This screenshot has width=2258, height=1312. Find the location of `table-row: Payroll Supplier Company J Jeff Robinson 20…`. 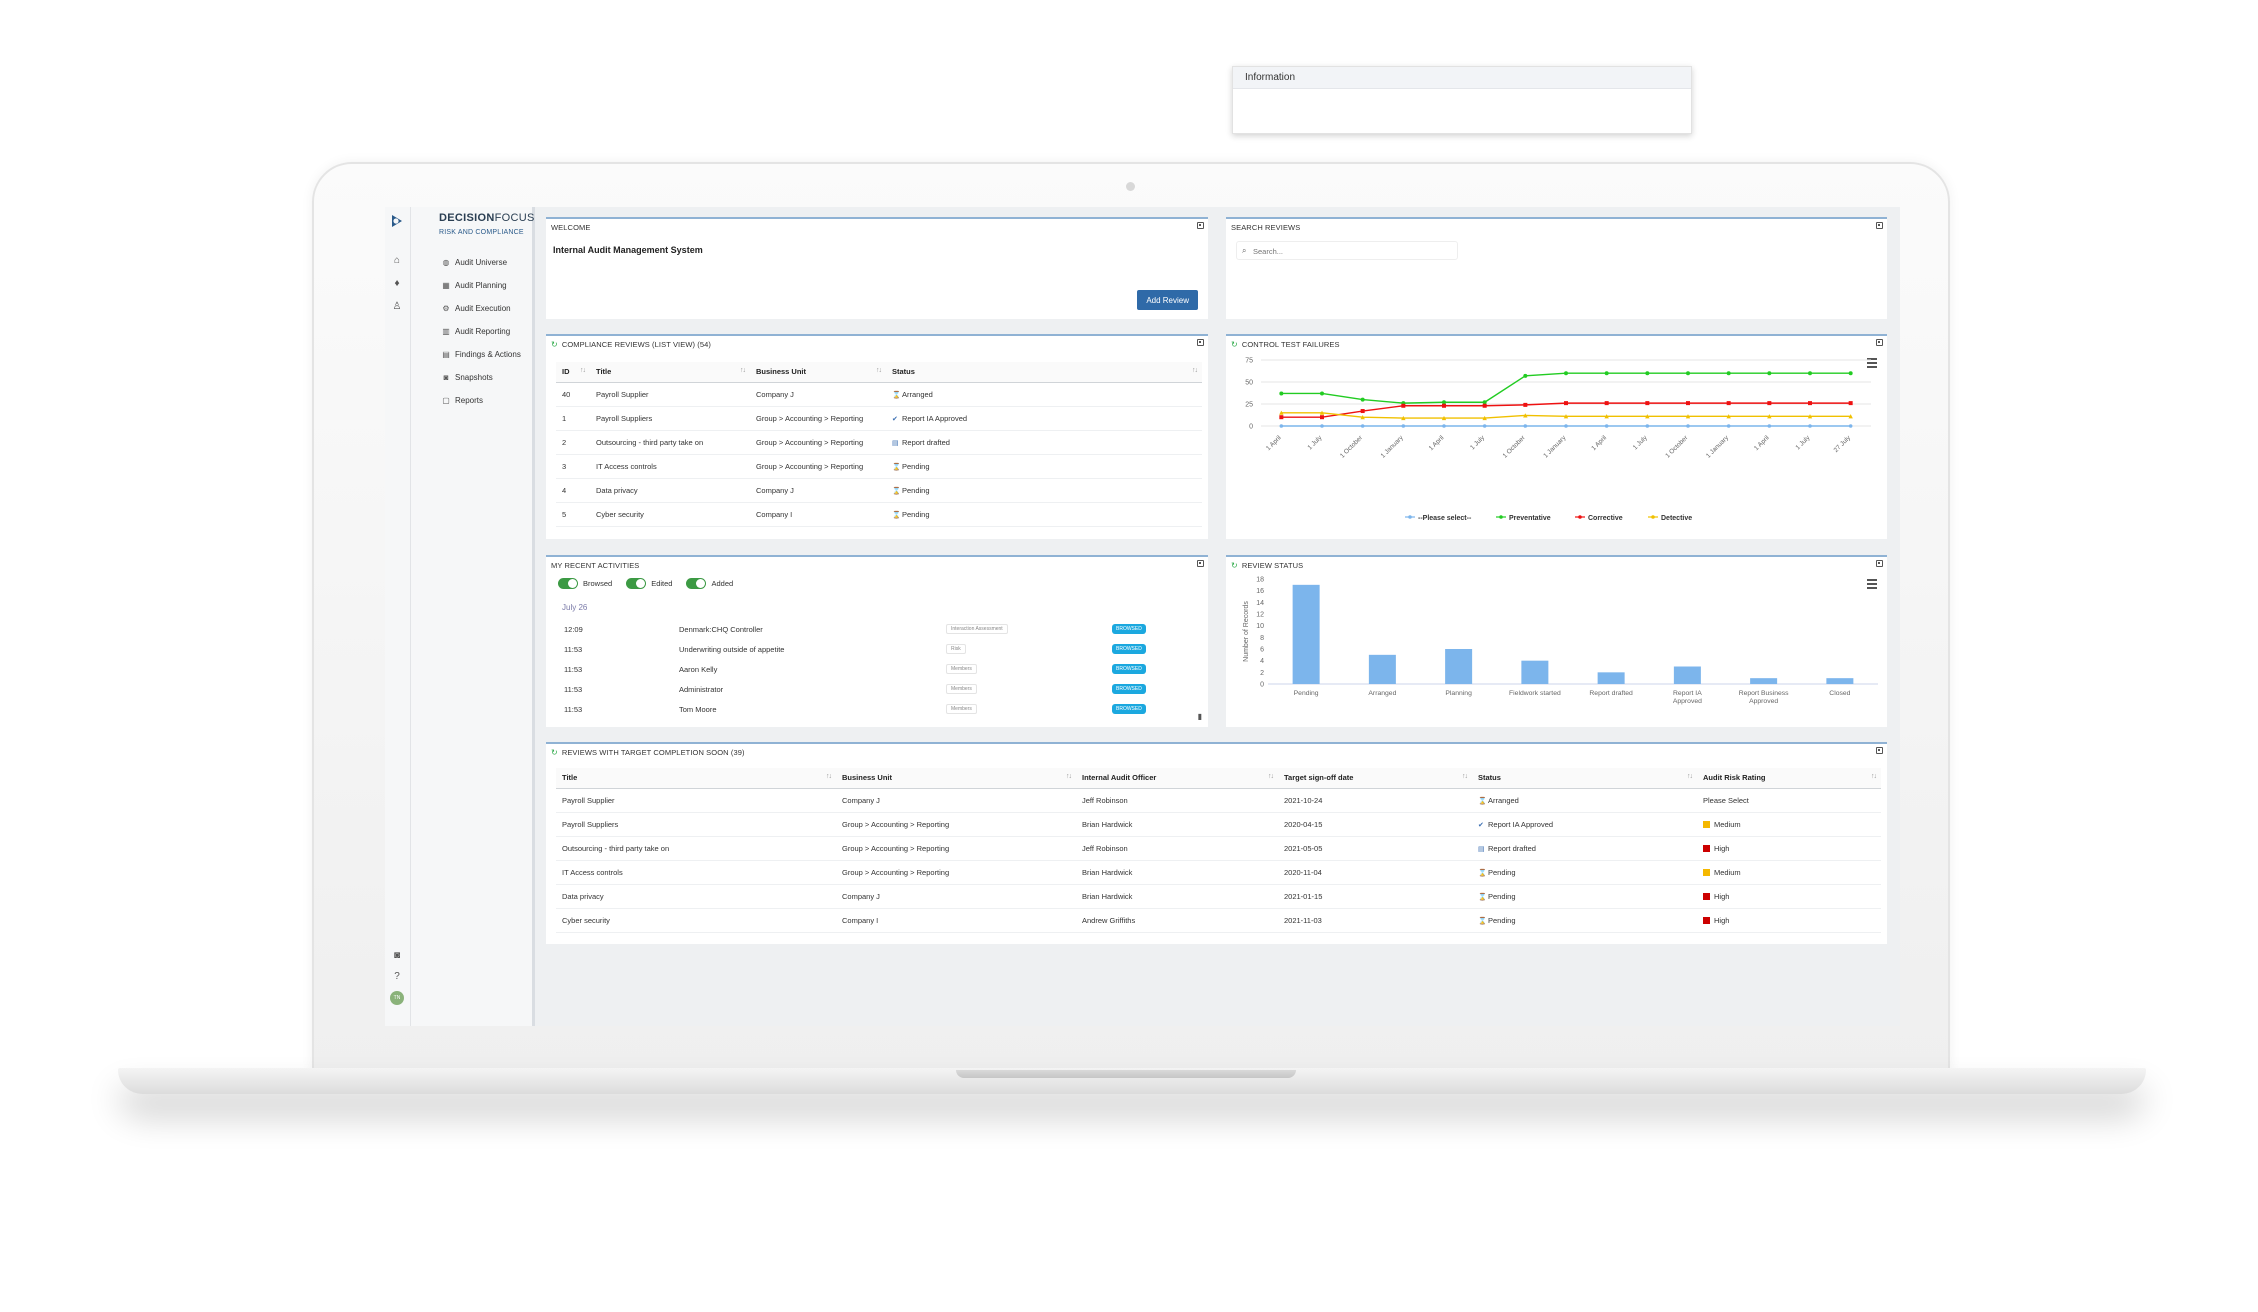

table-row: Payroll Supplier Company J Jeff Robinson 20… is located at coordinates (1218, 800).